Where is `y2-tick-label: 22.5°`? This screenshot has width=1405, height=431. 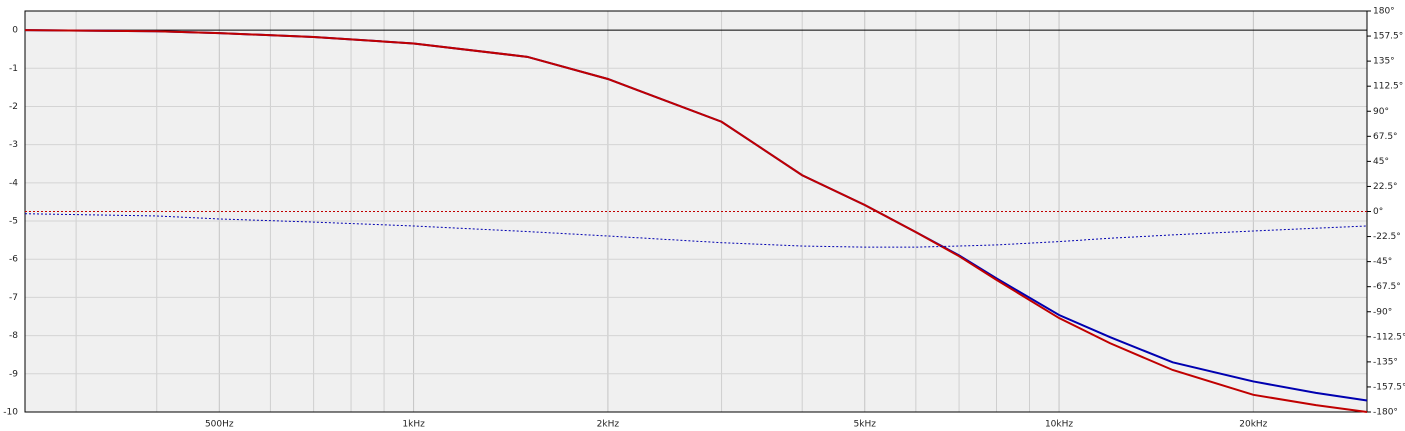
y2-tick-label: 22.5° is located at coordinates (1385, 187).